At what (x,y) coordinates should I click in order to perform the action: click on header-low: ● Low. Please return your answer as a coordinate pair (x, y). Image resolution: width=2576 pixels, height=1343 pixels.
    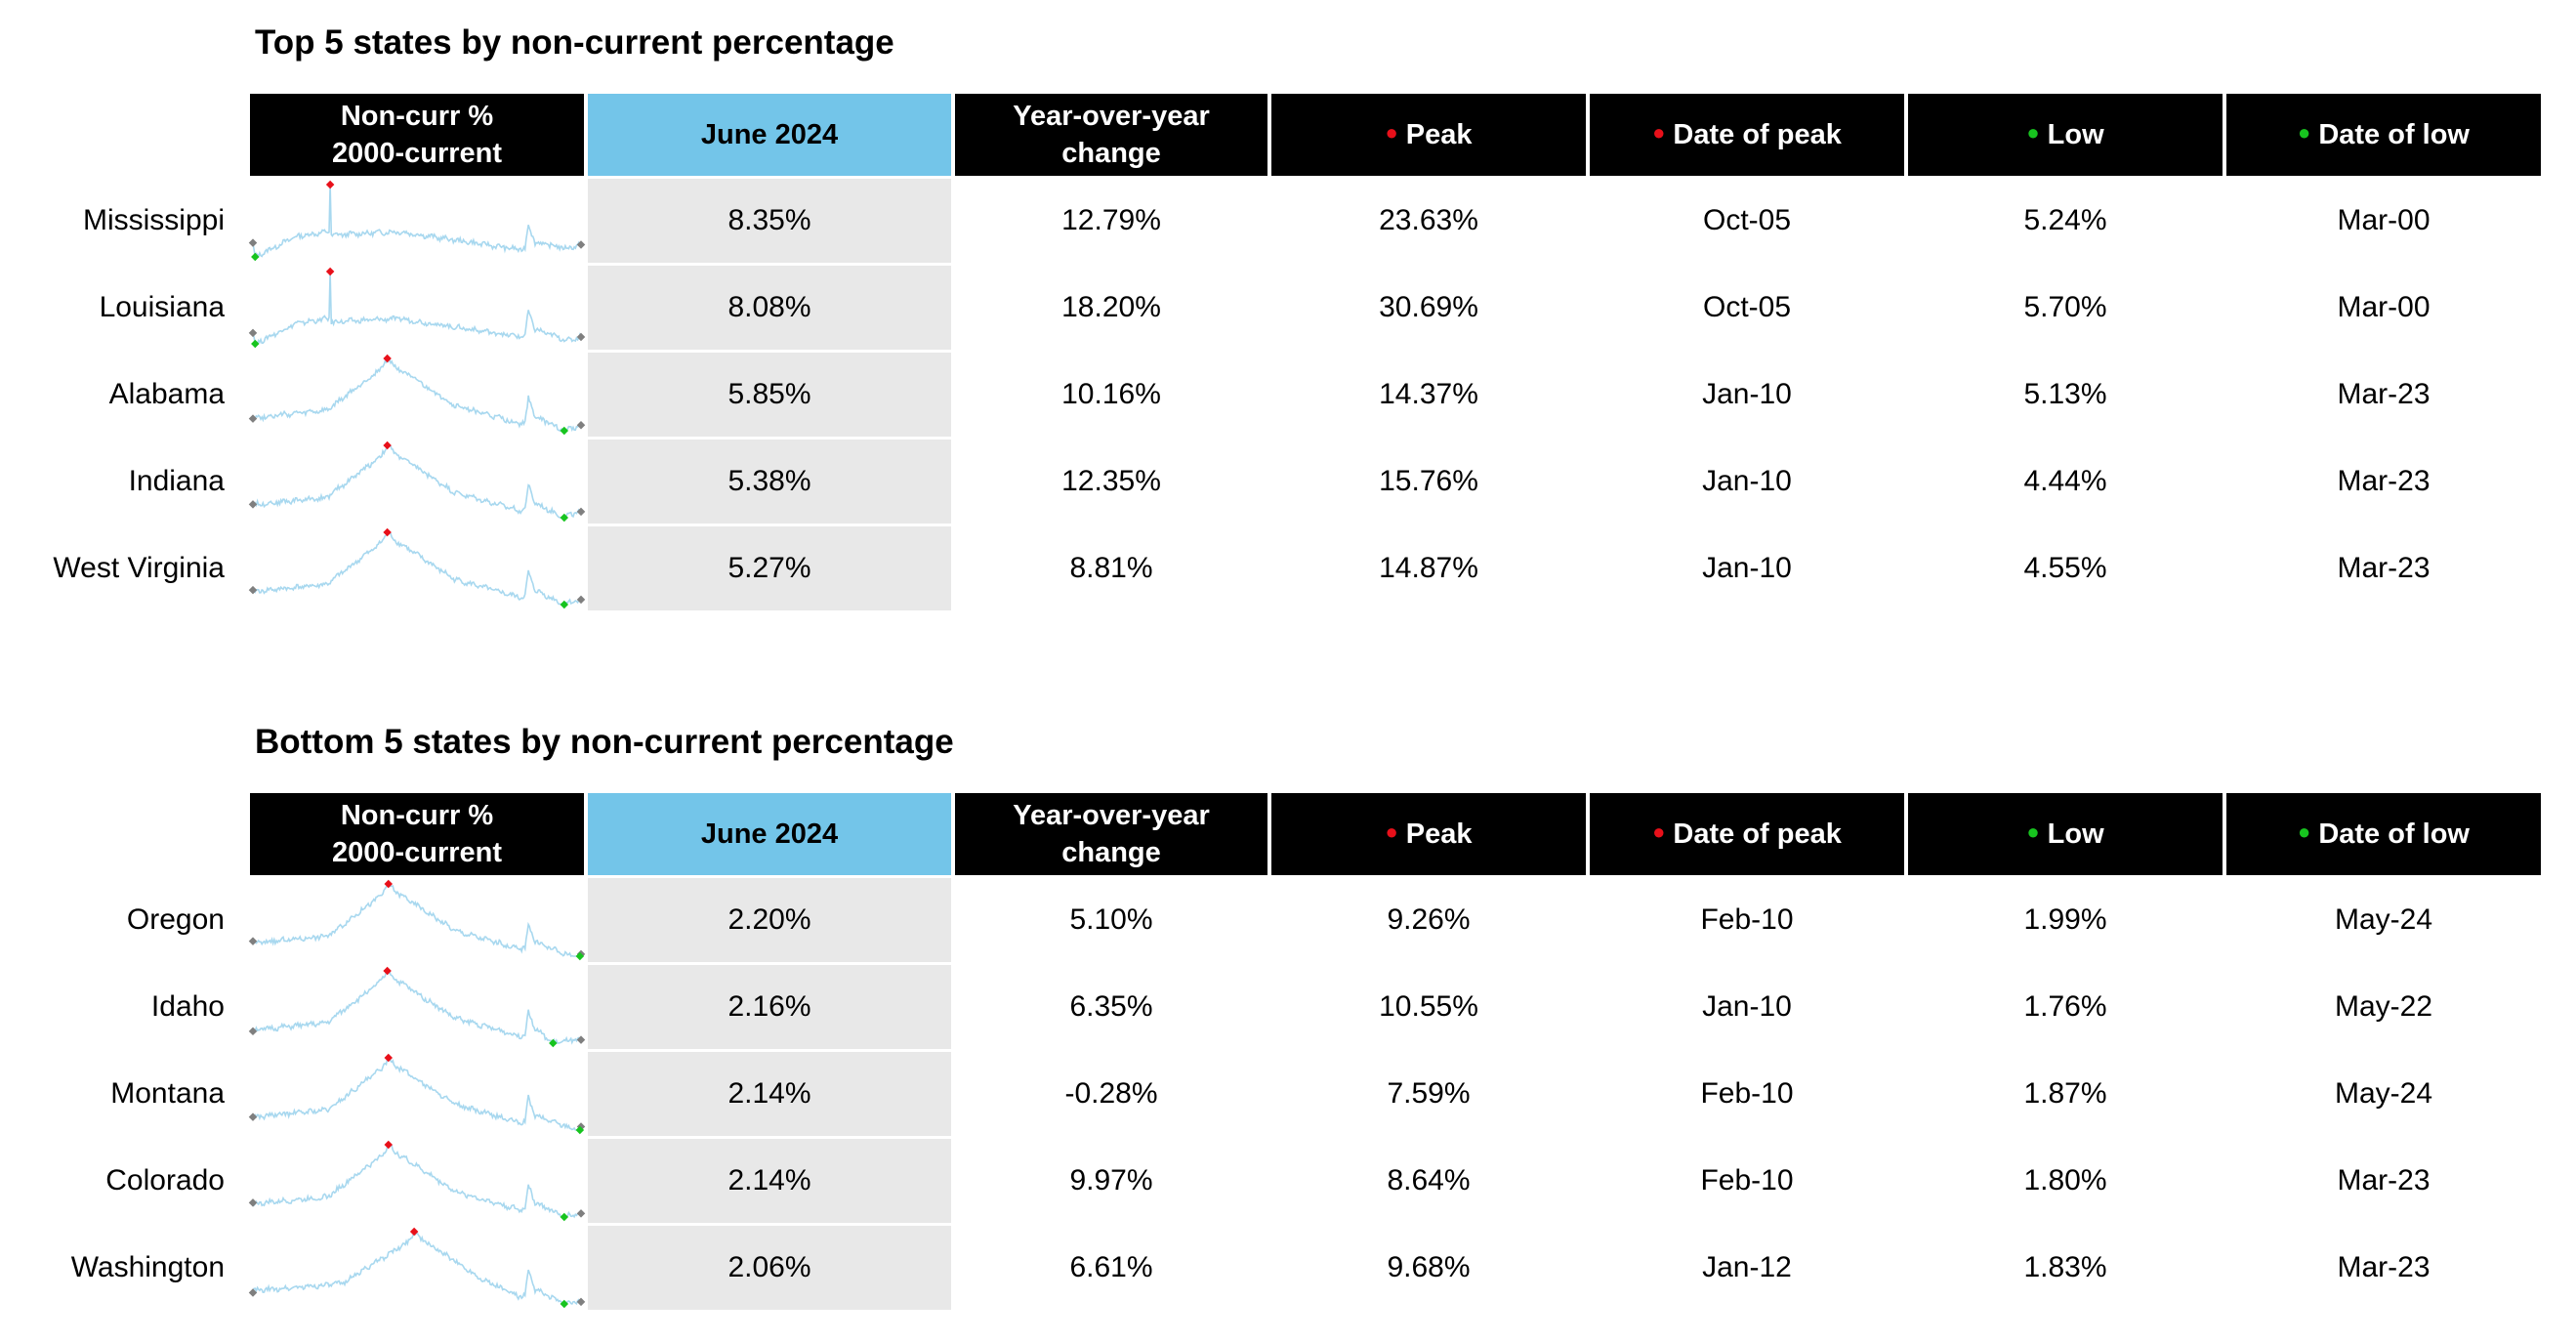
    Looking at the image, I should click on (2065, 135).